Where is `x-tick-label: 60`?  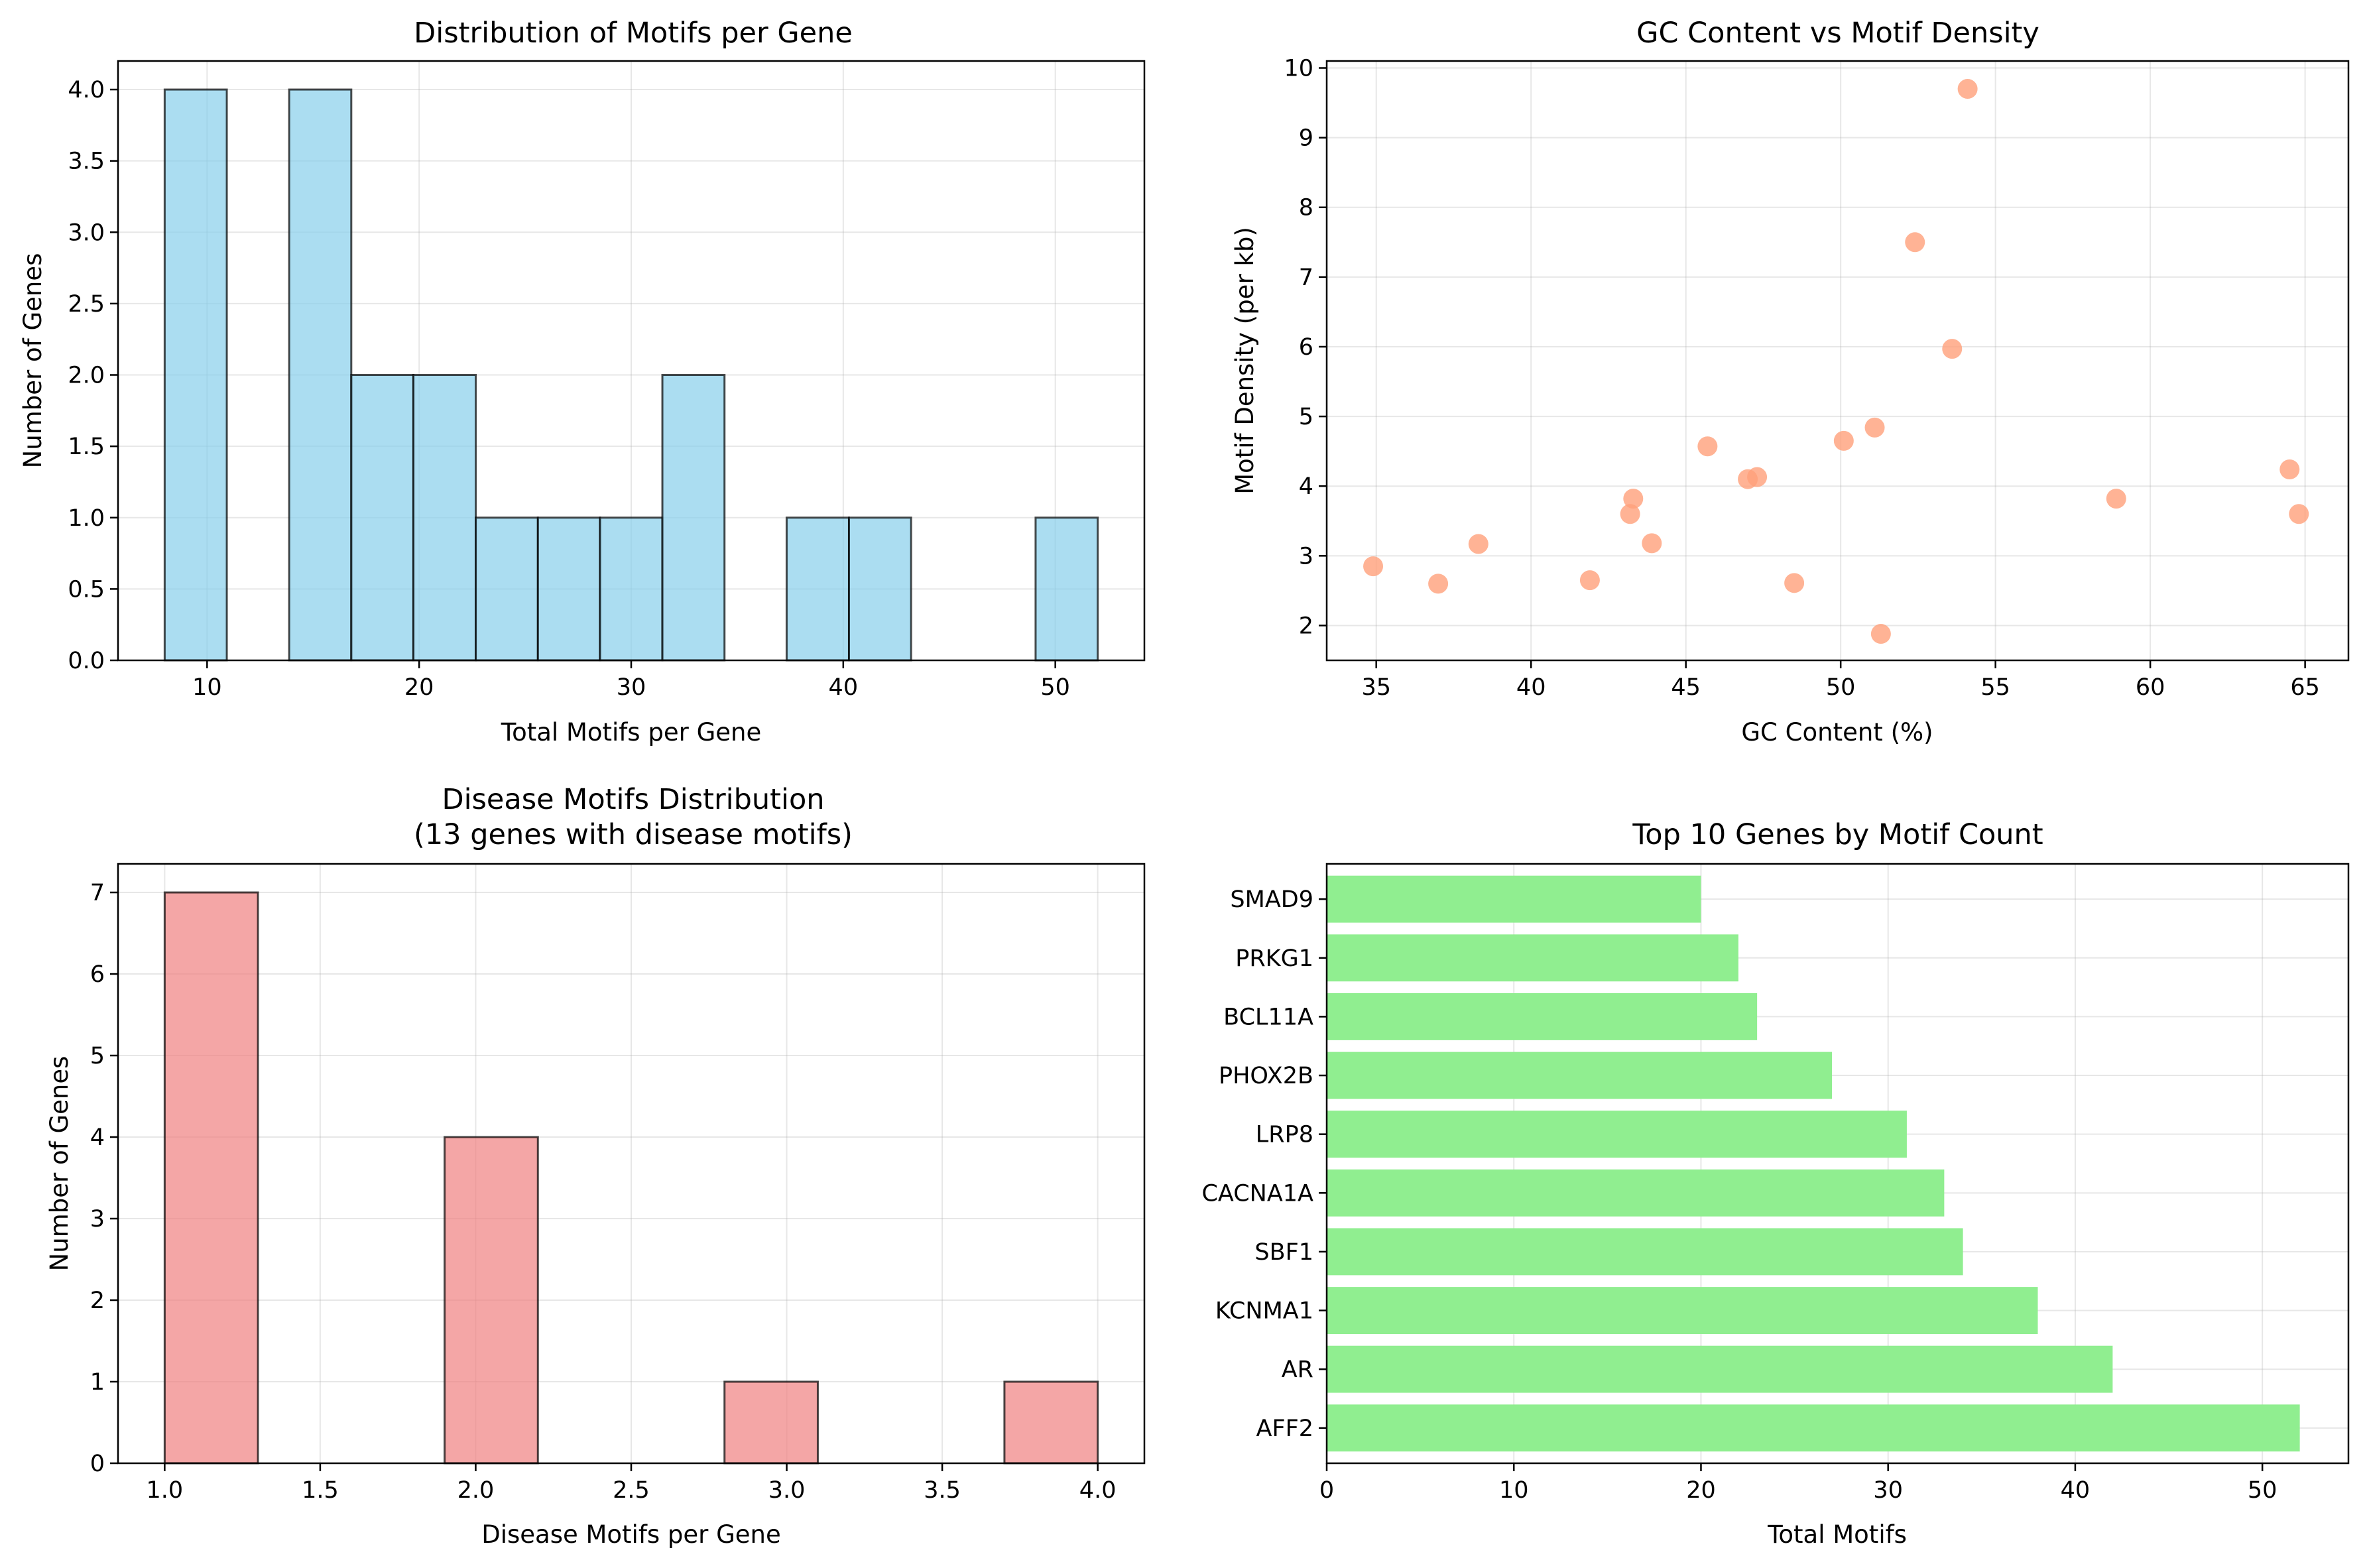 x-tick-label: 60 is located at coordinates (2150, 687).